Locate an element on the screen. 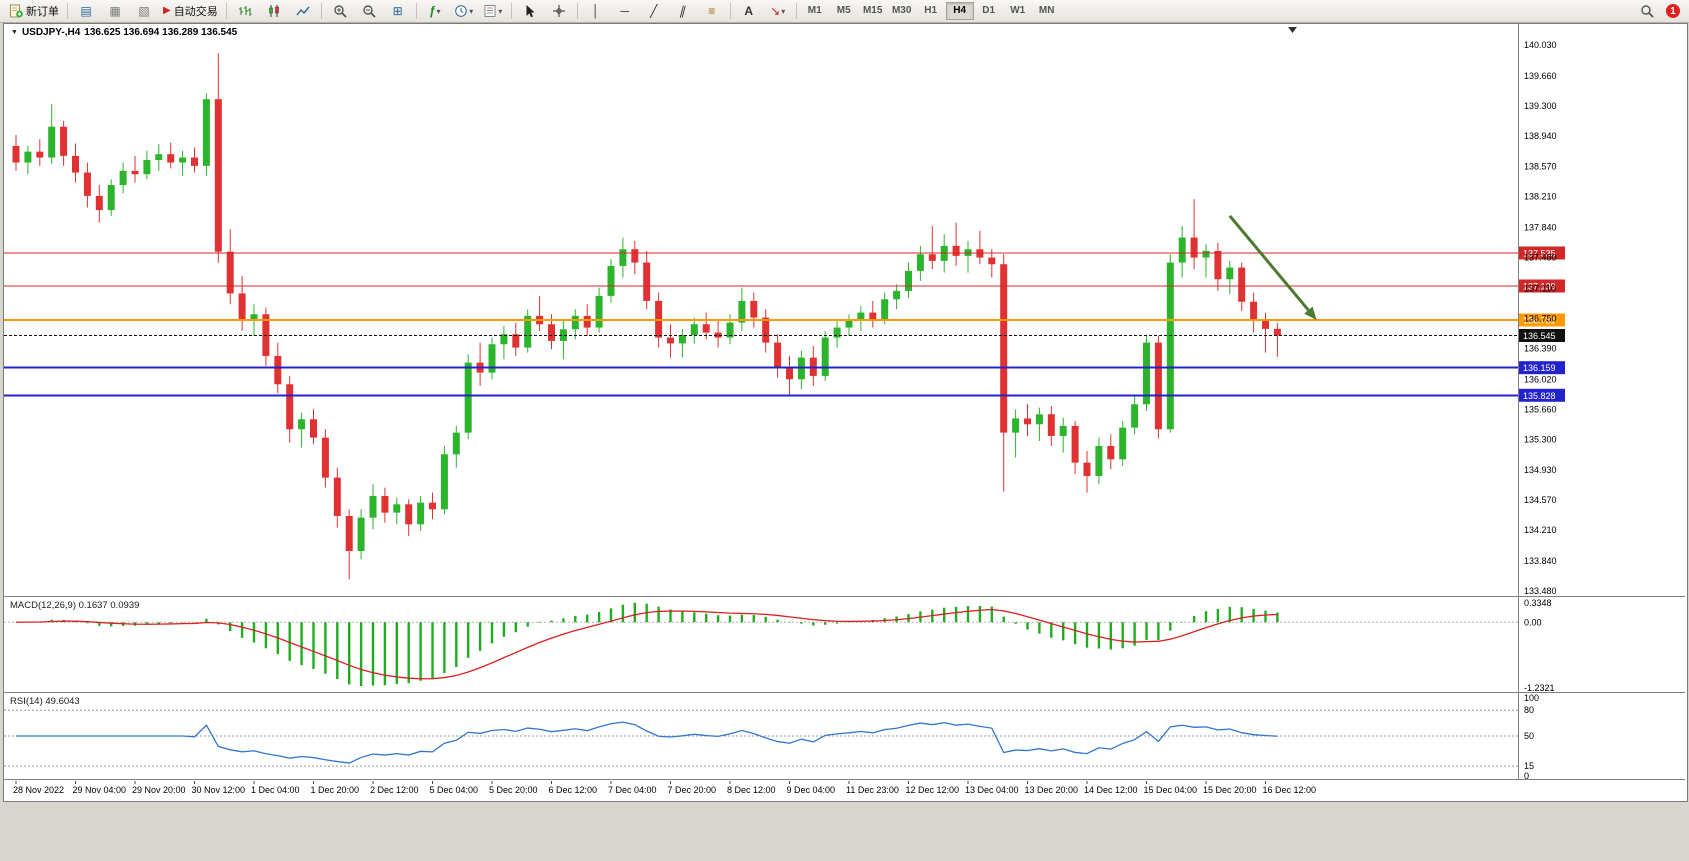  svg-text: 15 Dec 20:00 is located at coordinates (1230, 790).